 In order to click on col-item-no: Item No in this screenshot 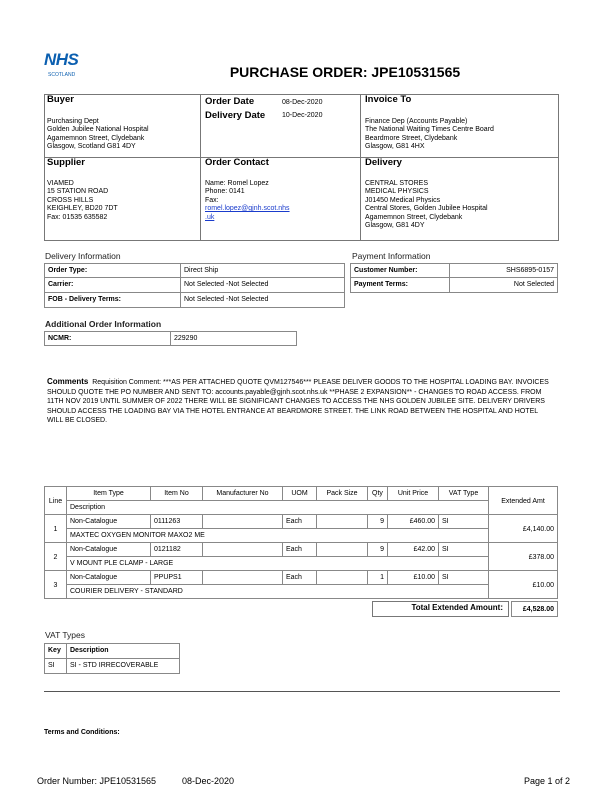, I will do `click(176, 493)`.